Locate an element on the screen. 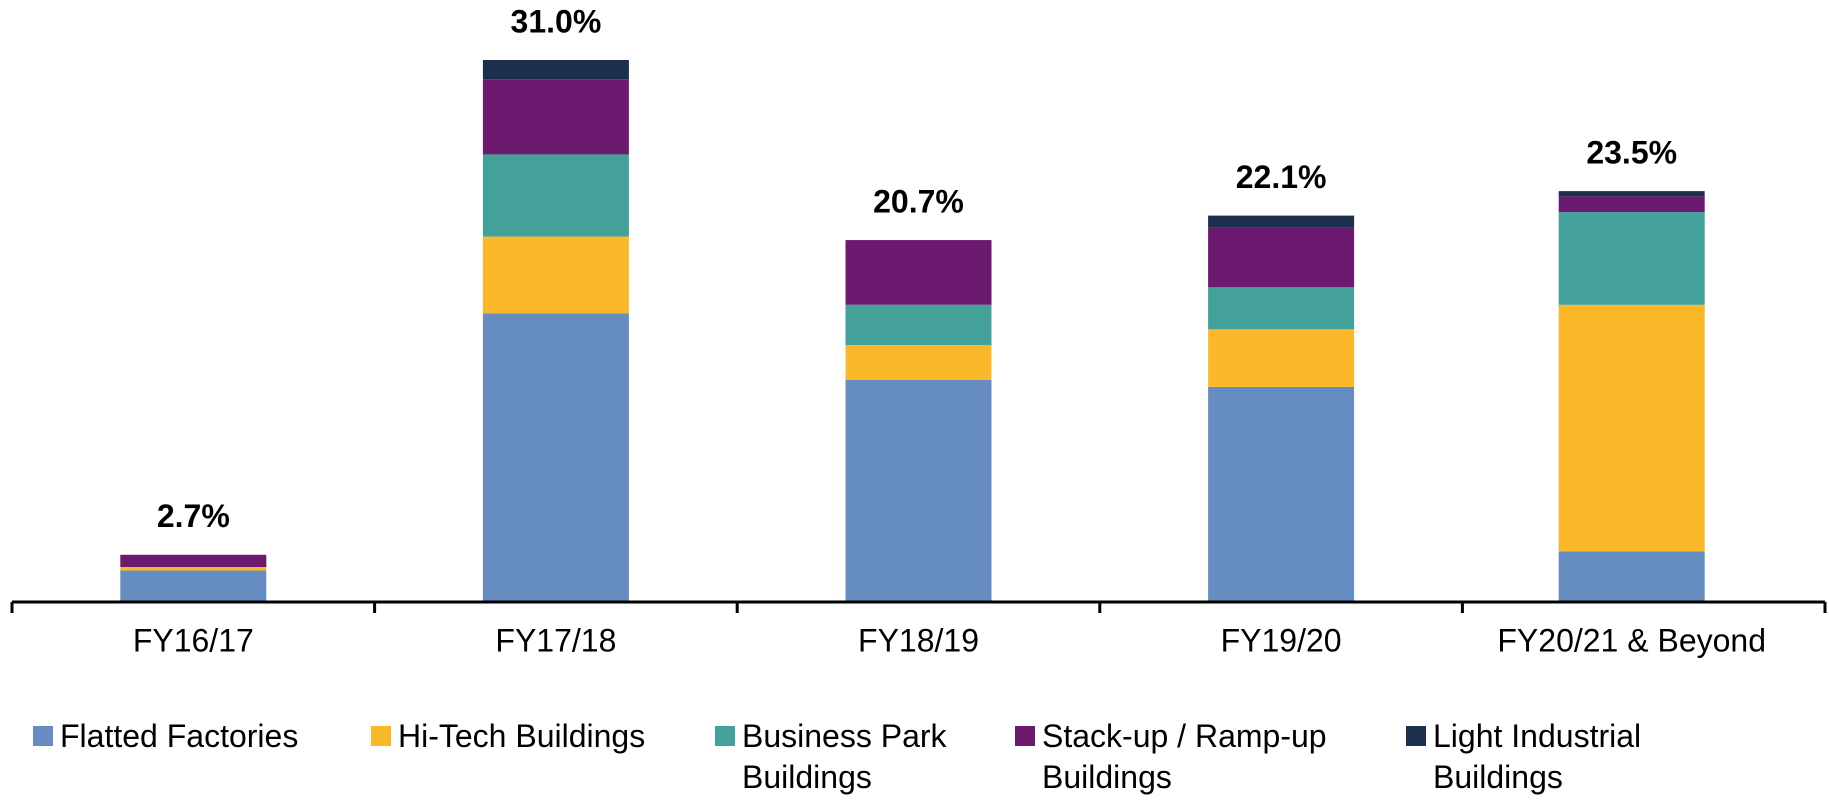 This screenshot has width=1829, height=803. x-tick-label: FY16/17 is located at coordinates (193, 640).